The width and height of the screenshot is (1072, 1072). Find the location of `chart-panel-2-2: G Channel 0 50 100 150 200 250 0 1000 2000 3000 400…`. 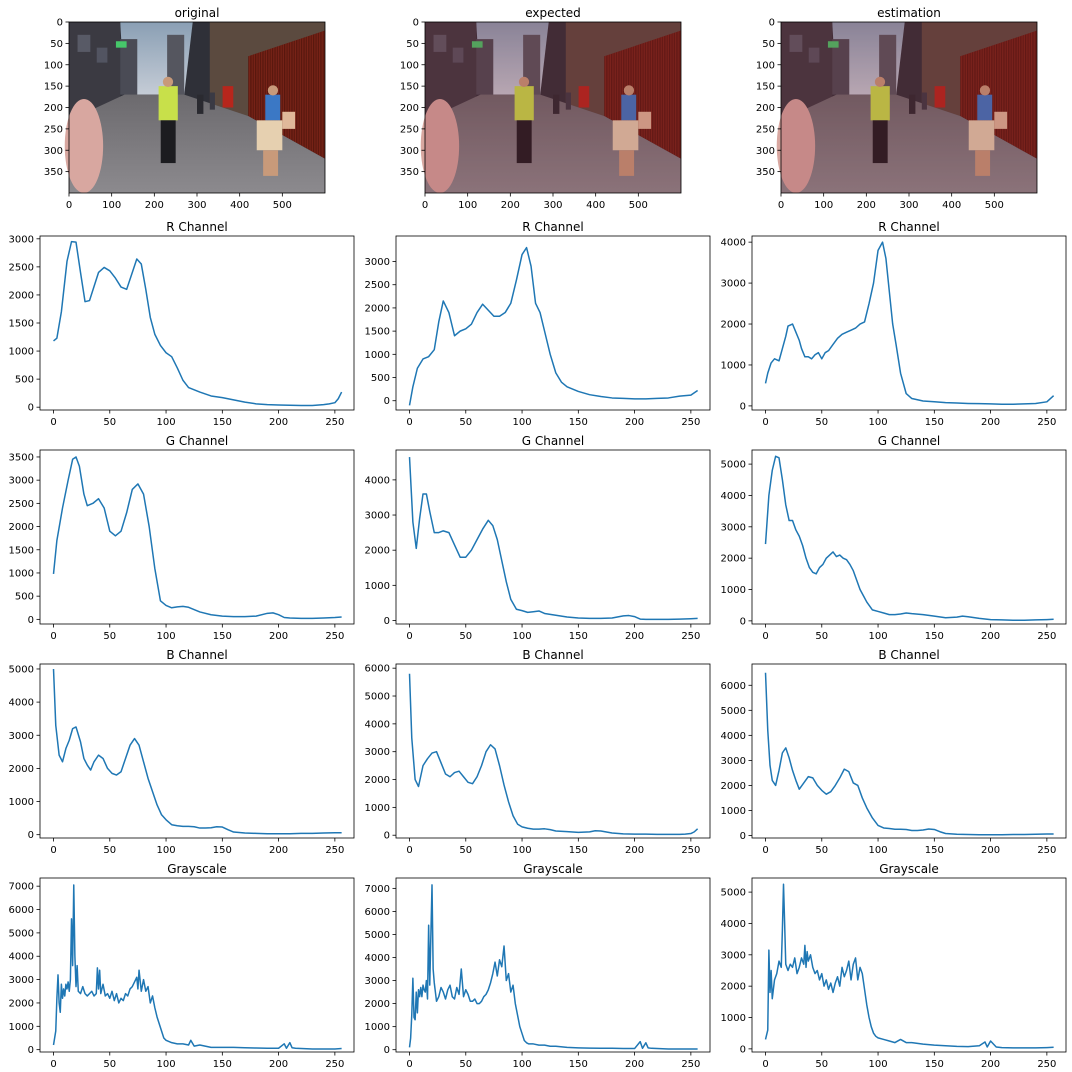

chart-panel-2-2: G Channel 0 50 100 150 200 250 0 1000 2000 3000 400… is located at coordinates (538, 538).